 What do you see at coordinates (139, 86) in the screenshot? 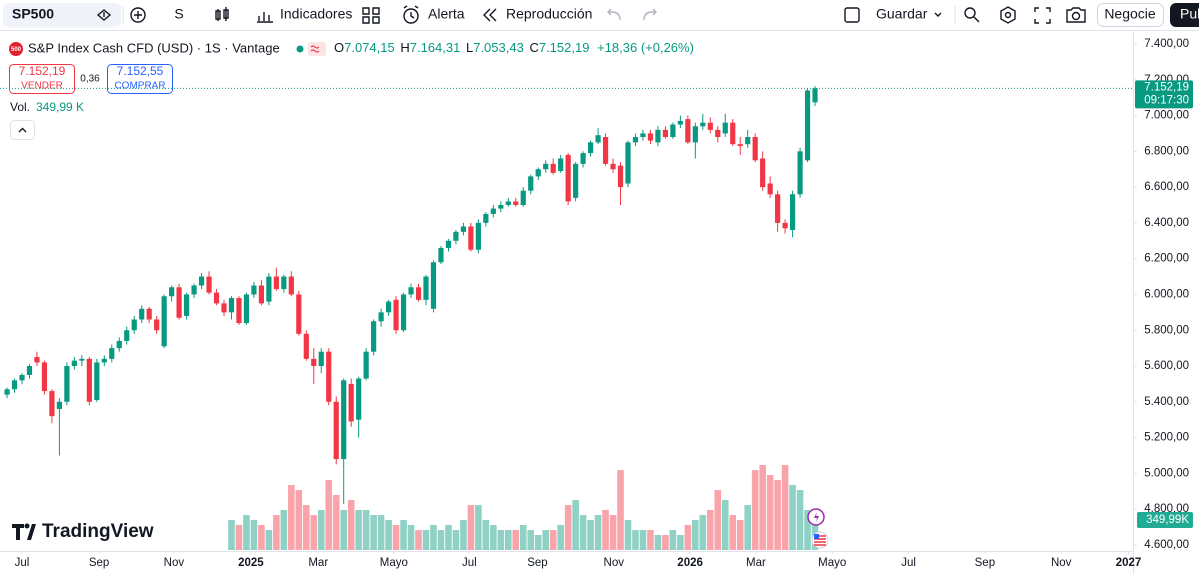
I see `buy-label: COMPRAR` at bounding box center [139, 86].